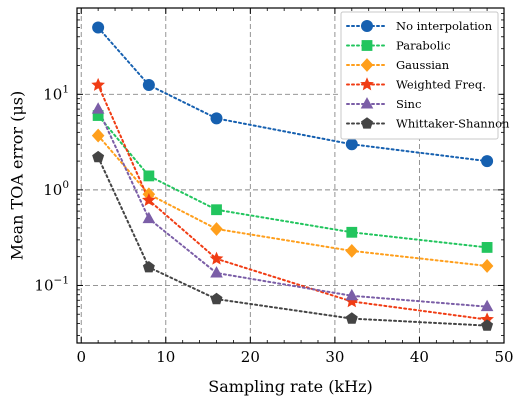  What do you see at coordinates (367, 123) in the screenshot?
I see `legend-marker-whittaker-shannon` at bounding box center [367, 123].